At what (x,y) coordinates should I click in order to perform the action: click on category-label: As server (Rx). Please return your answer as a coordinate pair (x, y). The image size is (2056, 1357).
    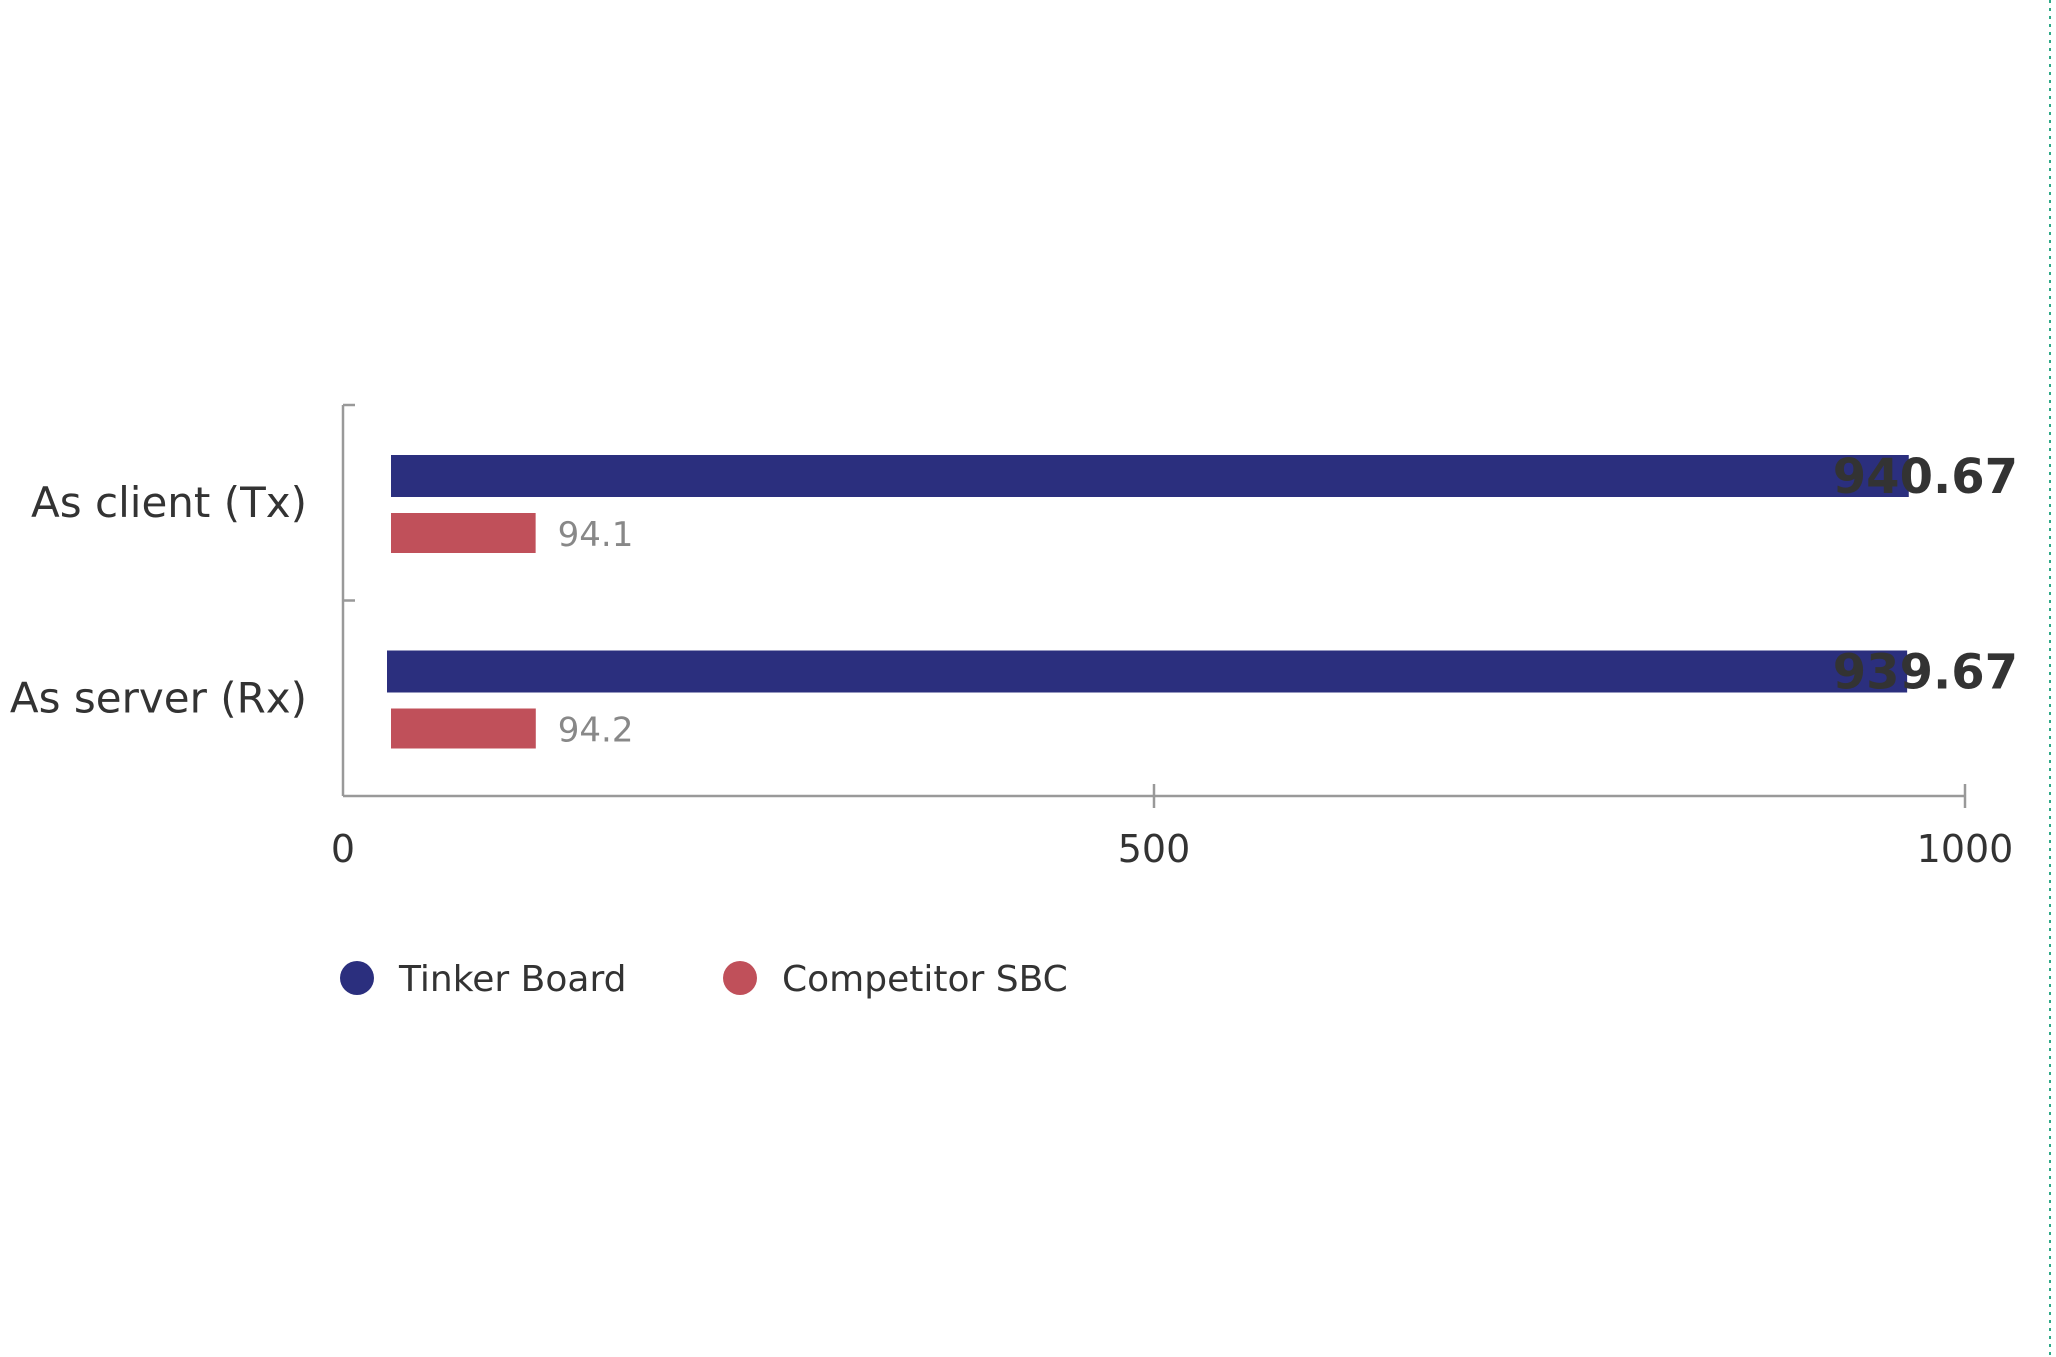
    Looking at the image, I should click on (158, 697).